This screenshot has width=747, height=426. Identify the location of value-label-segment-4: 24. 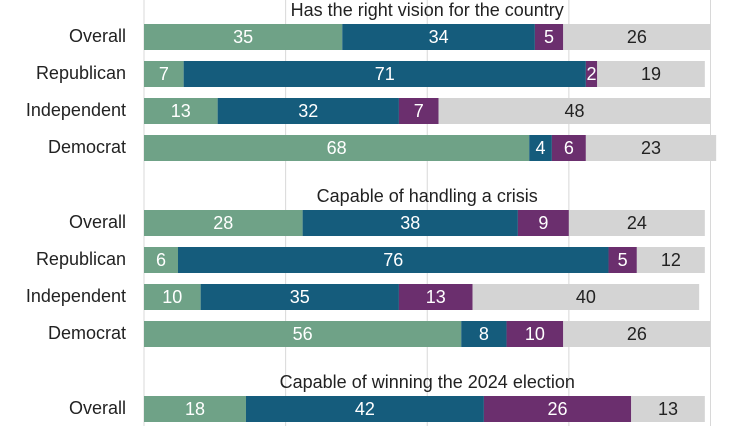
(637, 223).